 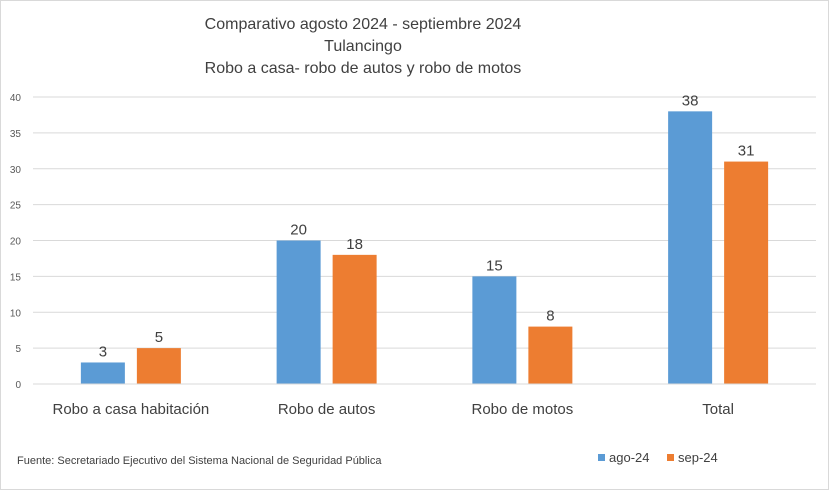 I want to click on y-tick-label: 0, so click(x=18, y=385).